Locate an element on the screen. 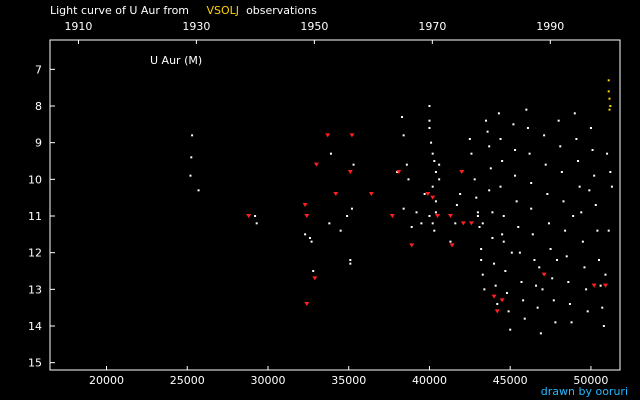  title-source: VSOLJ is located at coordinates (223, 10).